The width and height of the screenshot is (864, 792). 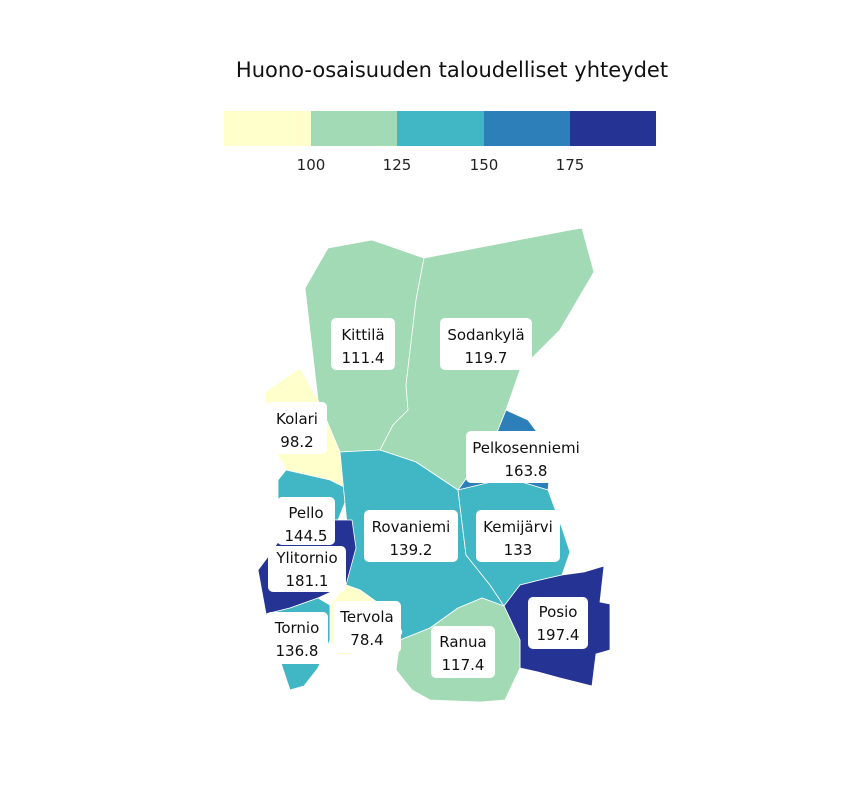 I want to click on region-name: Pello, so click(x=305, y=513).